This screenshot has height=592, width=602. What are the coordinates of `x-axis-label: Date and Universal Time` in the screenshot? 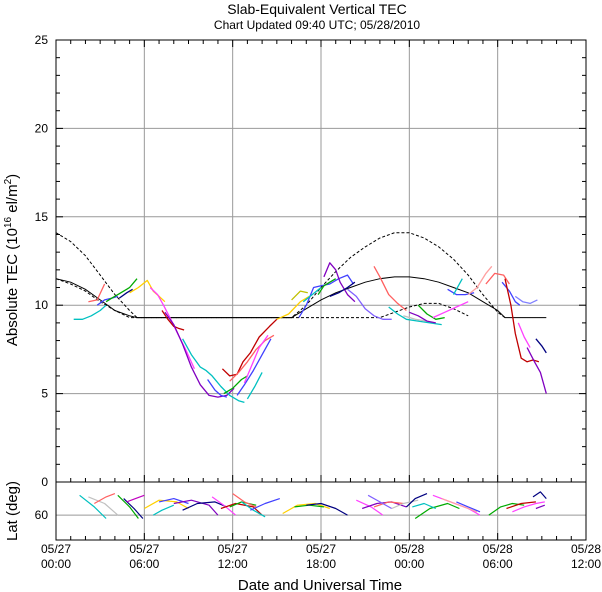 It's located at (320, 584).